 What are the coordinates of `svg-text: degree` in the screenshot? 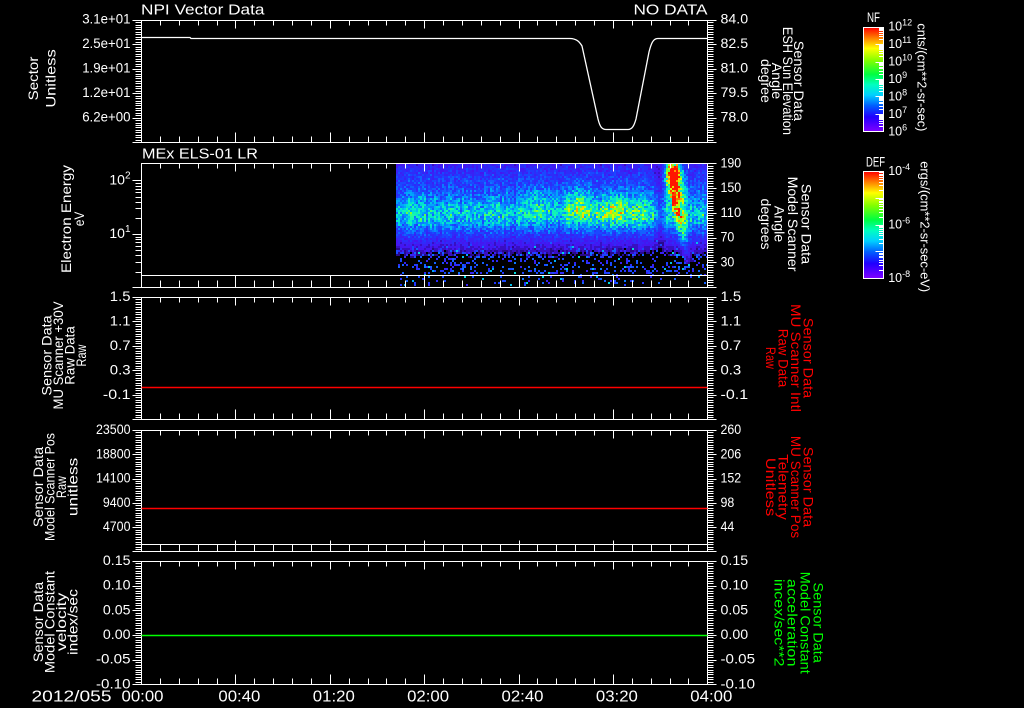 It's located at (766, 81).